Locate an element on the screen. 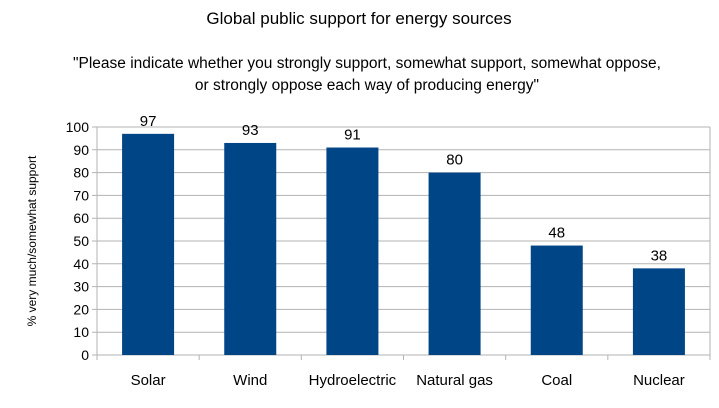  bar-nuclear is located at coordinates (658, 311).